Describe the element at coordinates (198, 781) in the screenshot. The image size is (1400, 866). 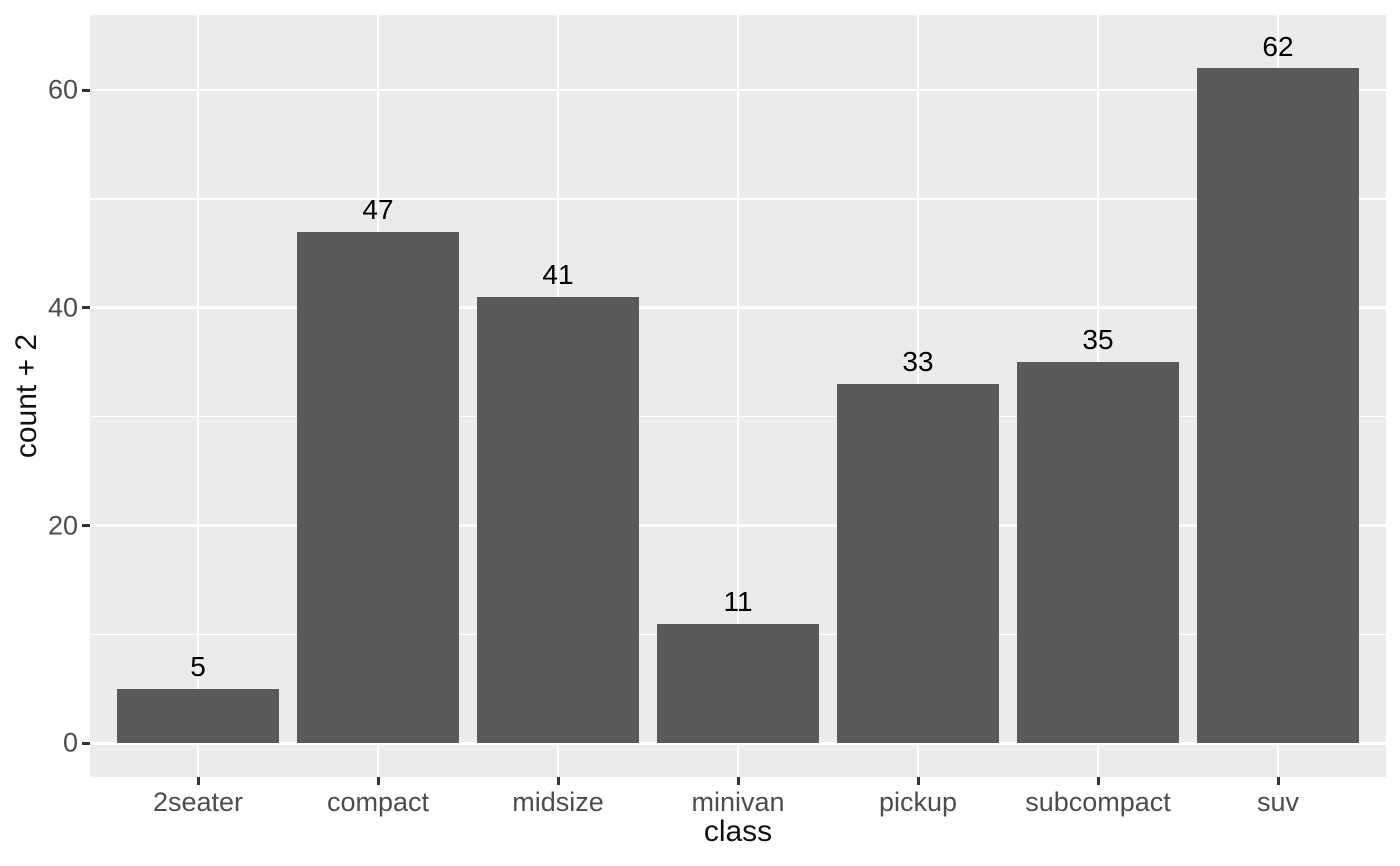
I see `x-tick-mark-2seater` at that location.